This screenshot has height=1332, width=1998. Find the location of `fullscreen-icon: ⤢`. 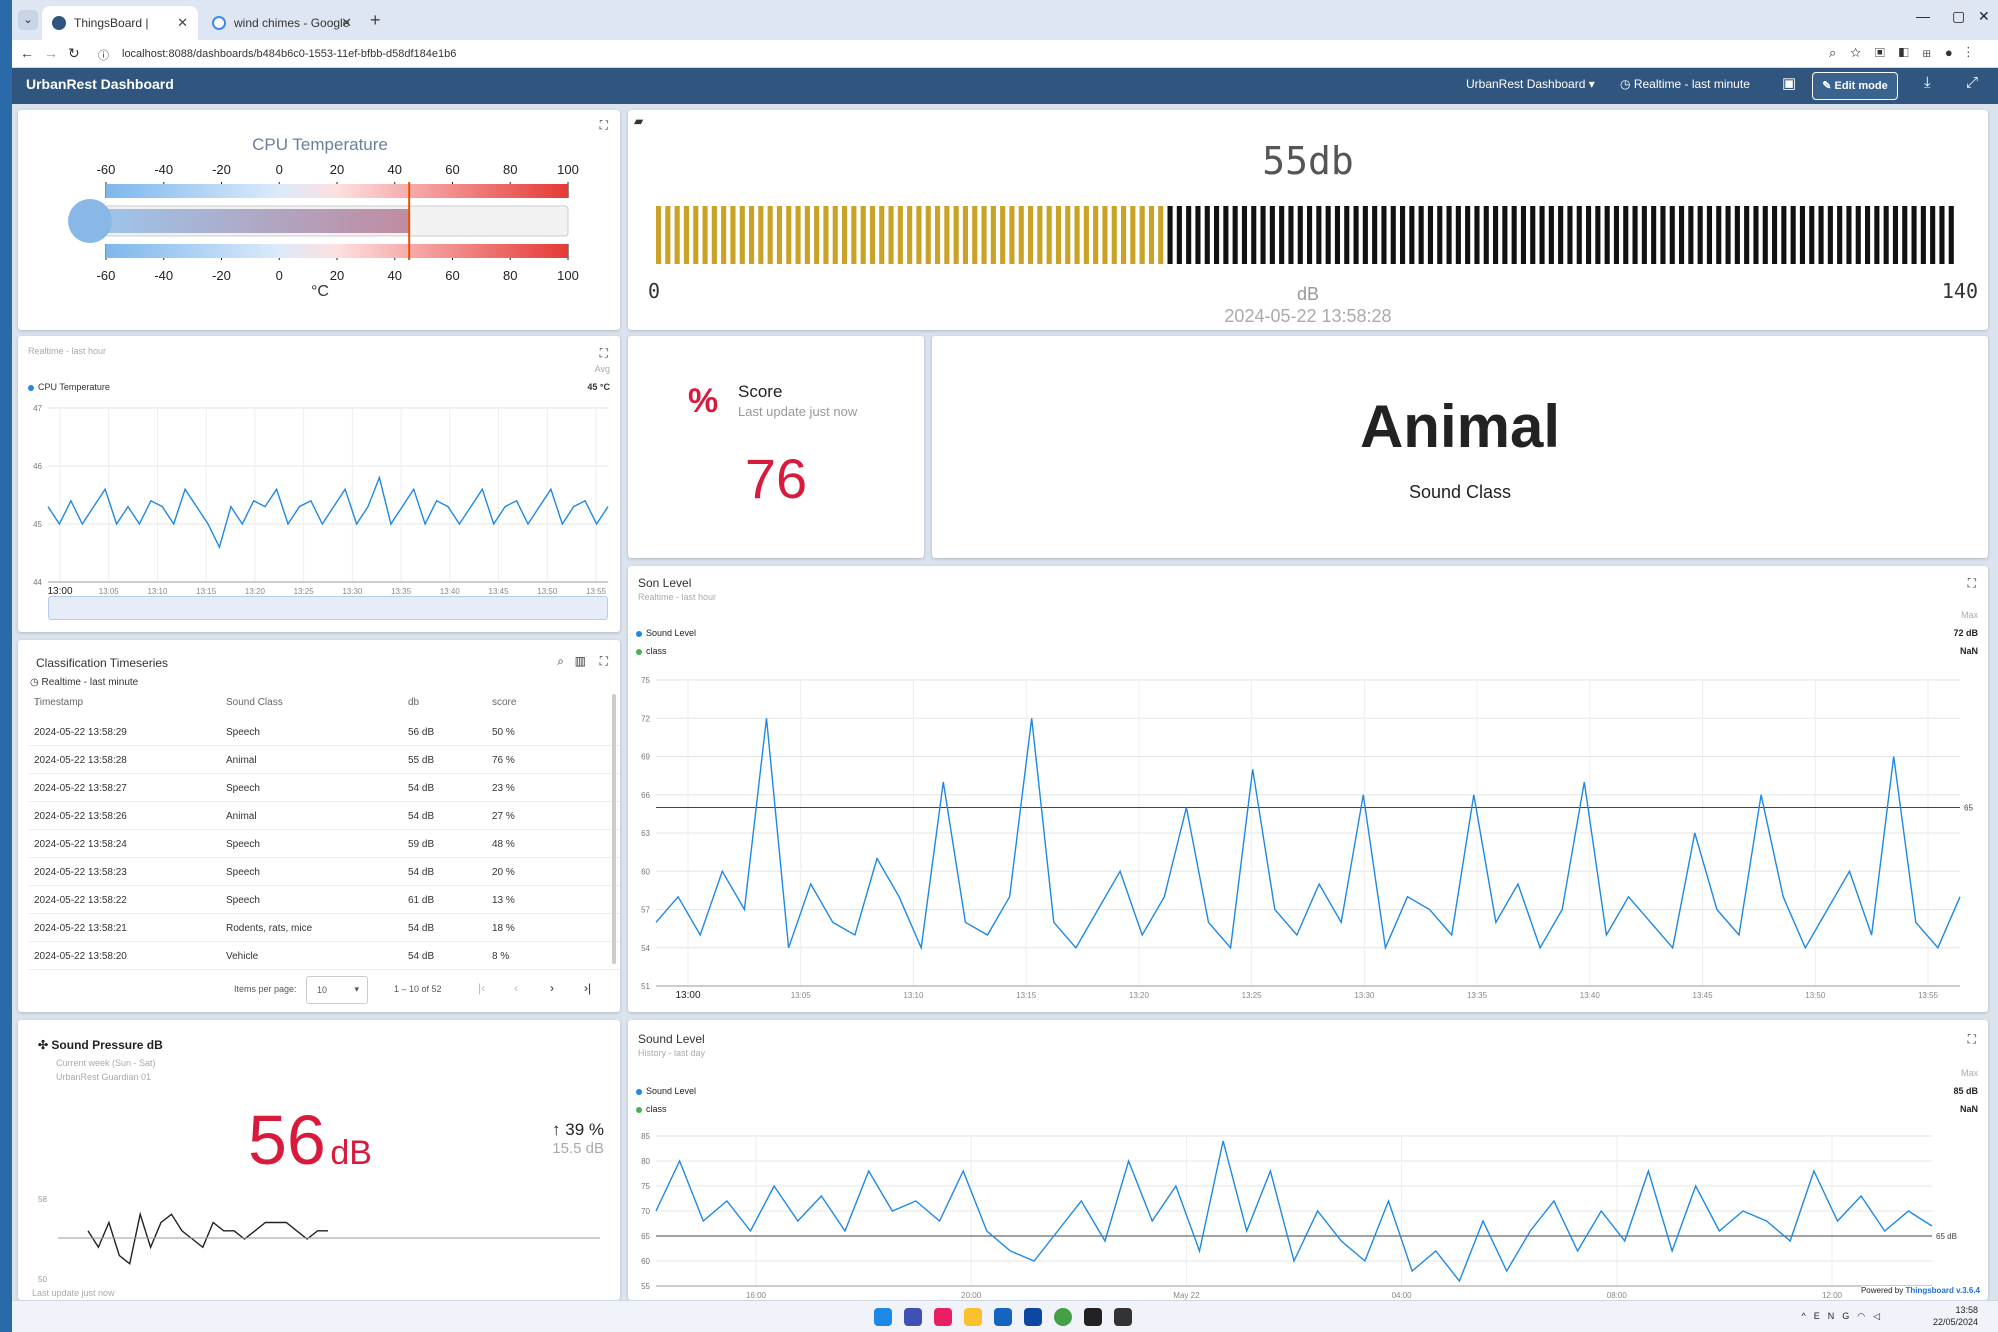

fullscreen-icon: ⤢ is located at coordinates (1972, 82).